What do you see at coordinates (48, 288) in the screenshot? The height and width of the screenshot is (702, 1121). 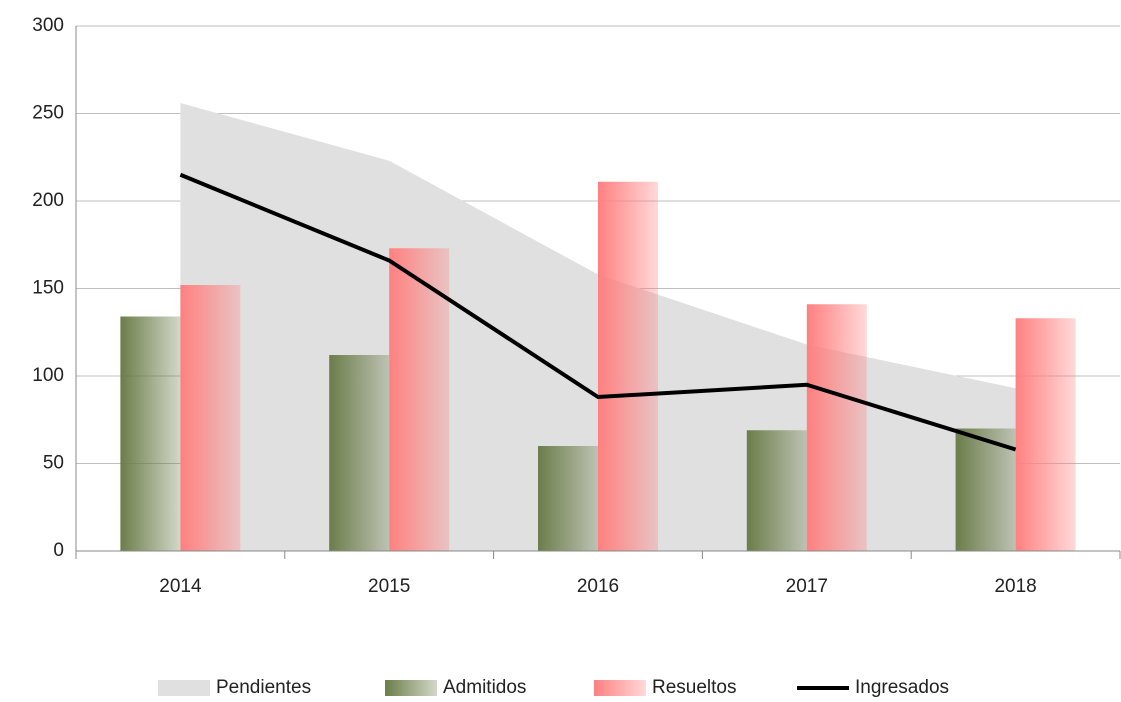 I see `y-tick-label: 150` at bounding box center [48, 288].